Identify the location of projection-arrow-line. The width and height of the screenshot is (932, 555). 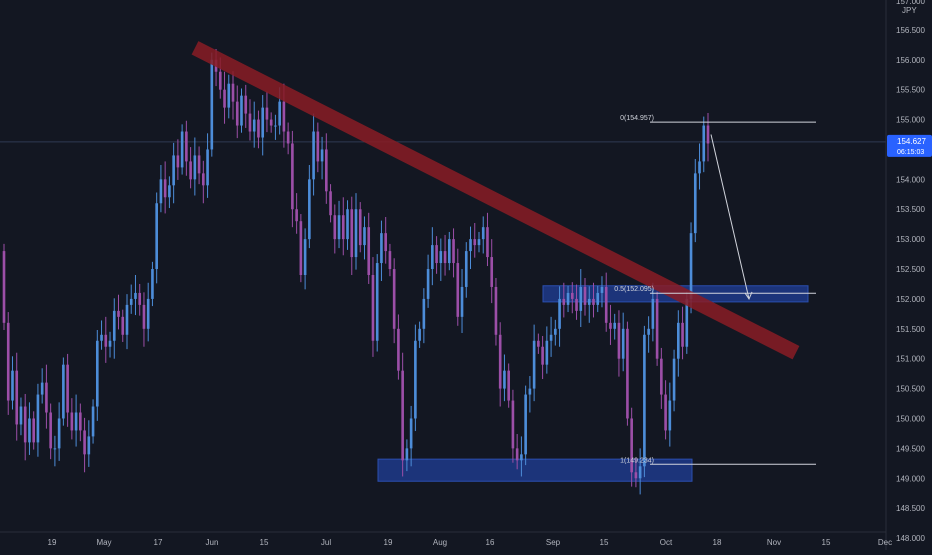
(730, 217).